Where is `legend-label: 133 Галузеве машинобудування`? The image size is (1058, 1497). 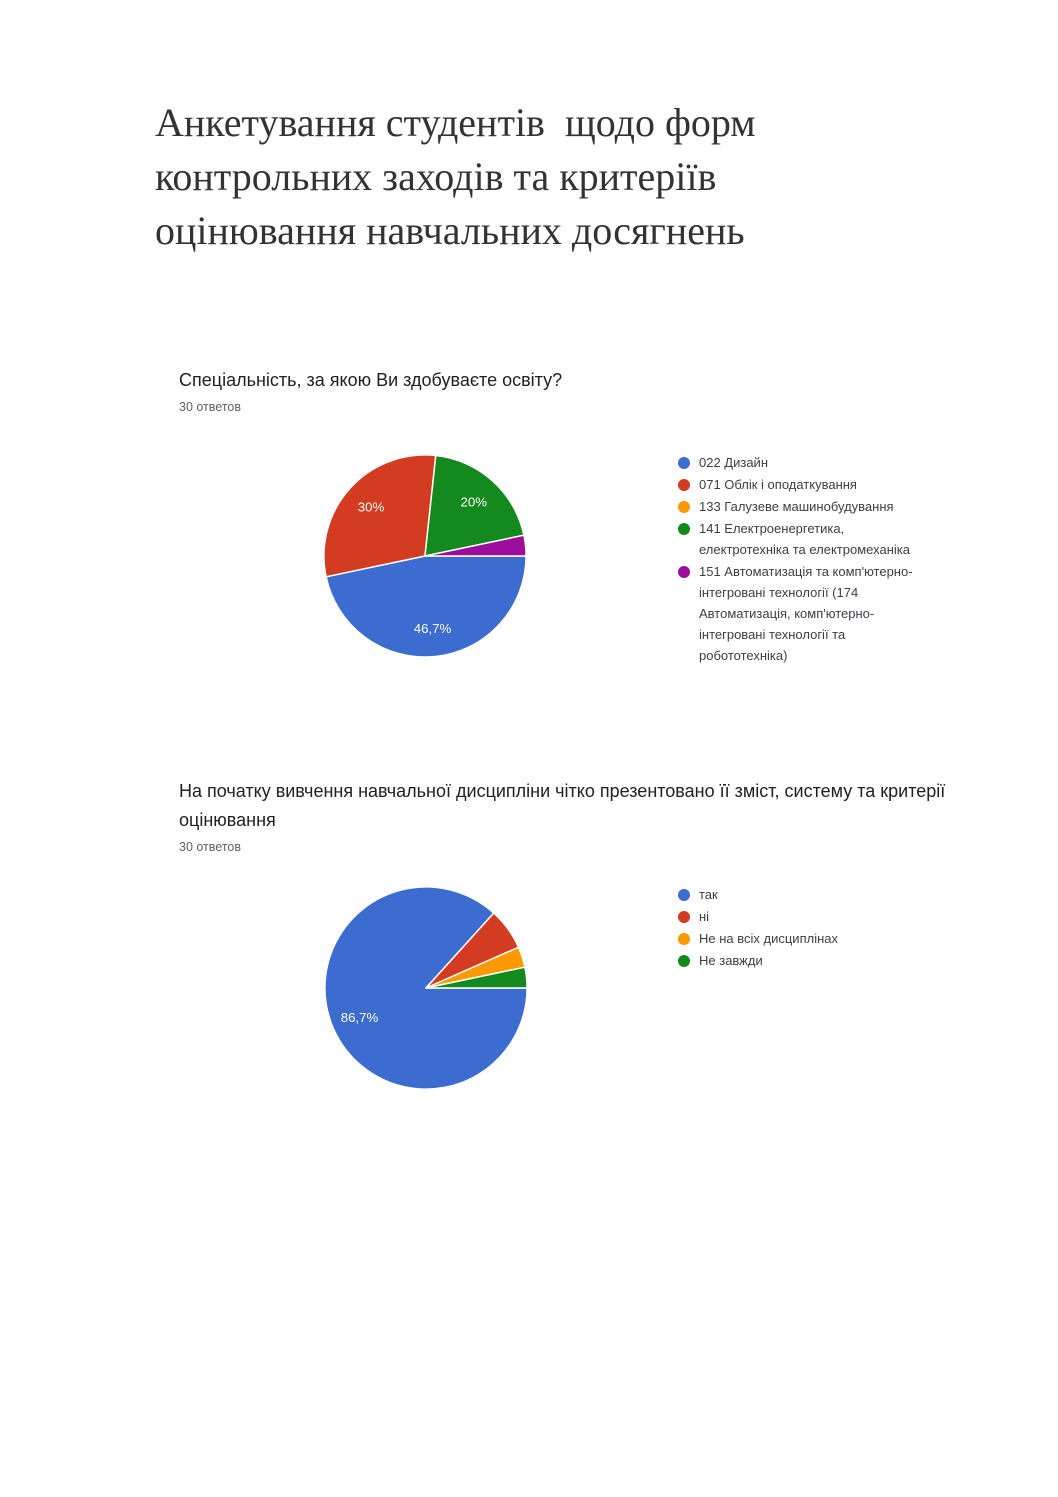 legend-label: 133 Галузеве машинобудування is located at coordinates (796, 506).